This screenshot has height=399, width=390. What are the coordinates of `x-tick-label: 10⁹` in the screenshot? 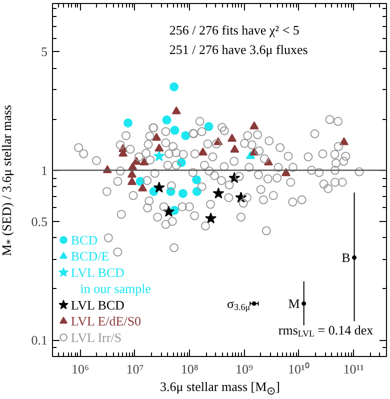 It's located at (245, 369).